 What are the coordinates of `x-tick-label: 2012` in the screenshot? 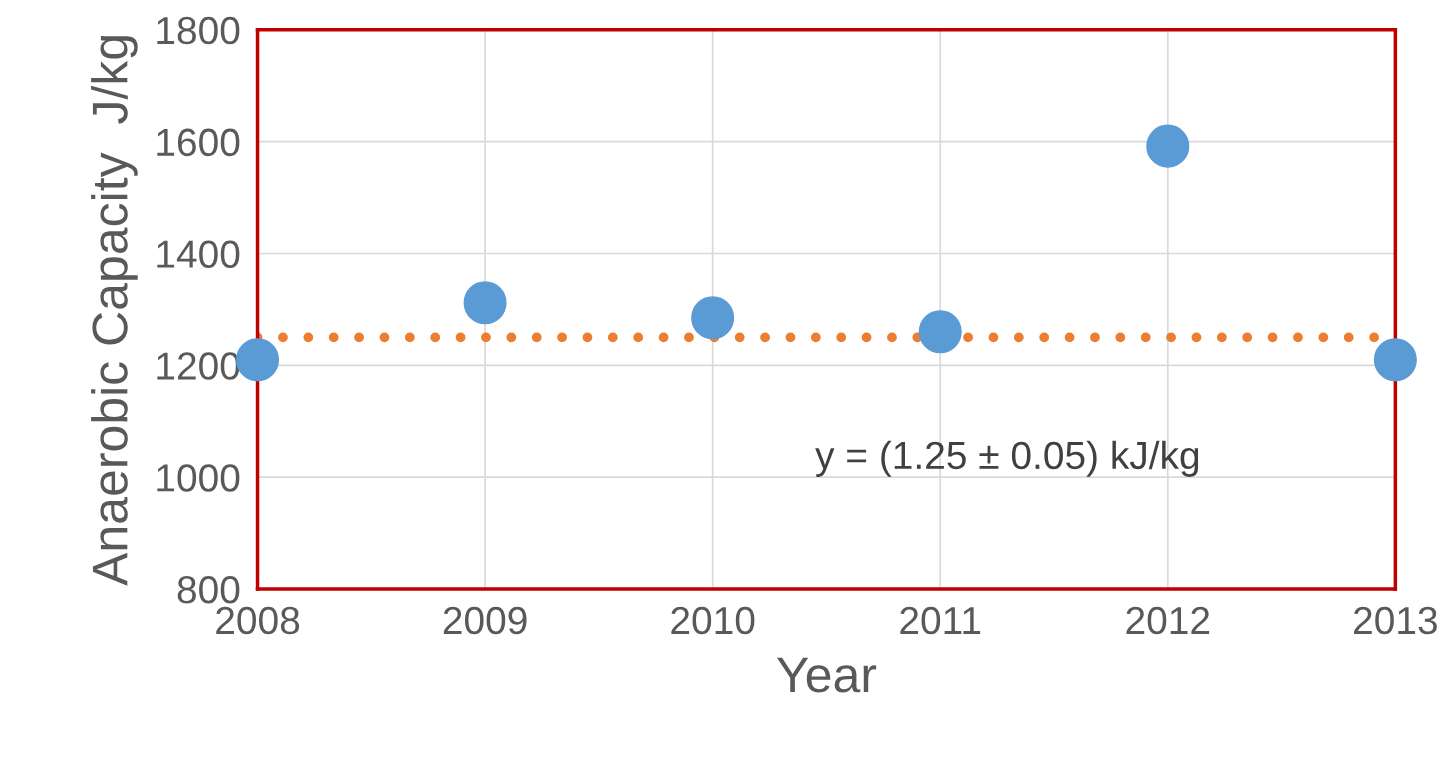 It's located at (1168, 620).